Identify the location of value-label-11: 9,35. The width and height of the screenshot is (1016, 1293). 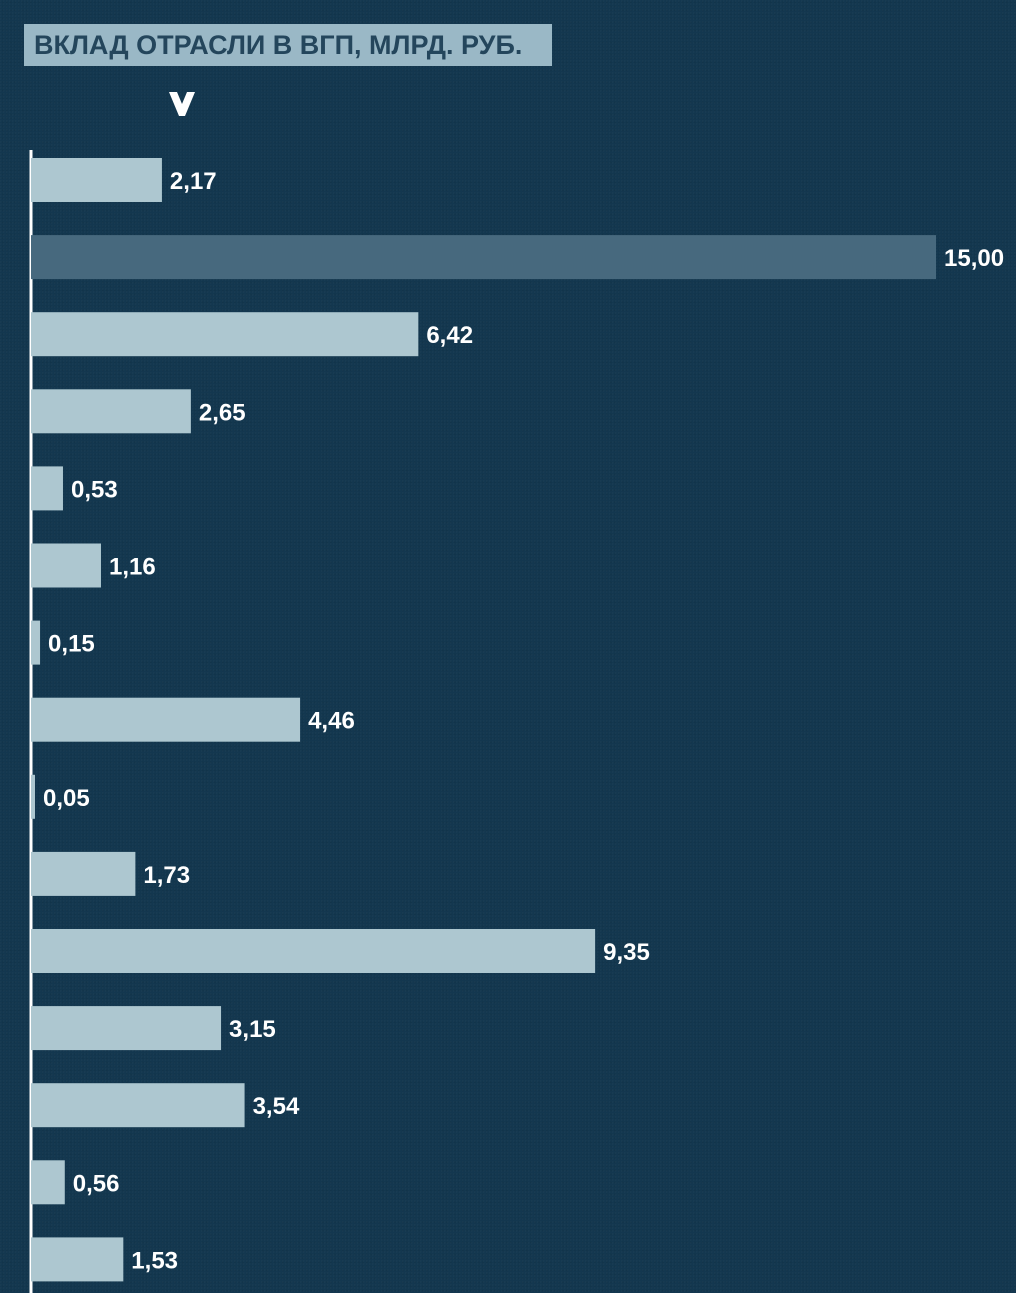
(626, 952).